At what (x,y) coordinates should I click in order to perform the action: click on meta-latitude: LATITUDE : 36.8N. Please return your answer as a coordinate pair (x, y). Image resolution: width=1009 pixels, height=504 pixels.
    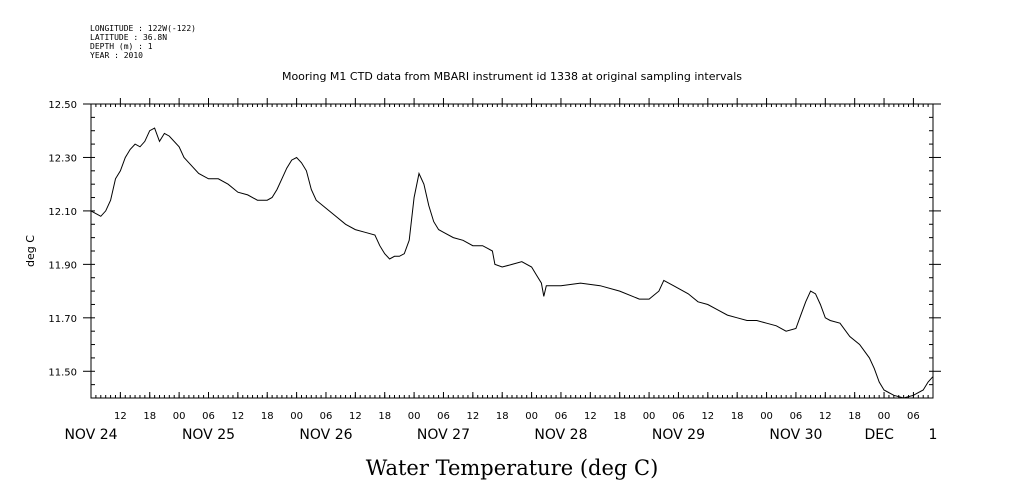
    Looking at the image, I should click on (128, 37).